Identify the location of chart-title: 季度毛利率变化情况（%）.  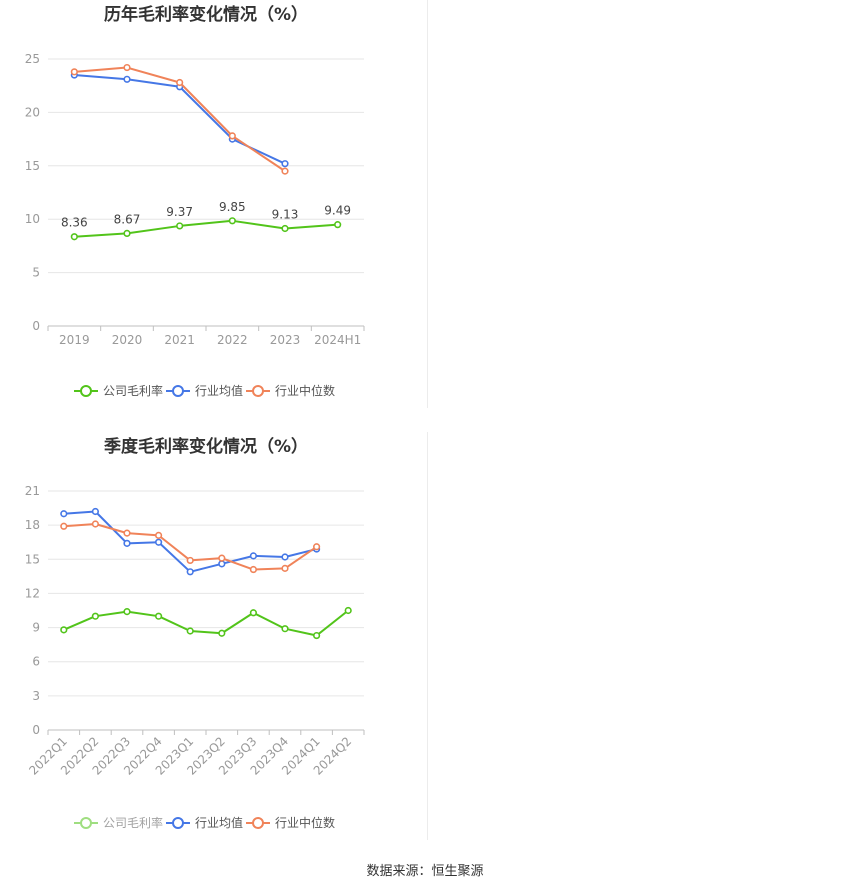
(206, 446).